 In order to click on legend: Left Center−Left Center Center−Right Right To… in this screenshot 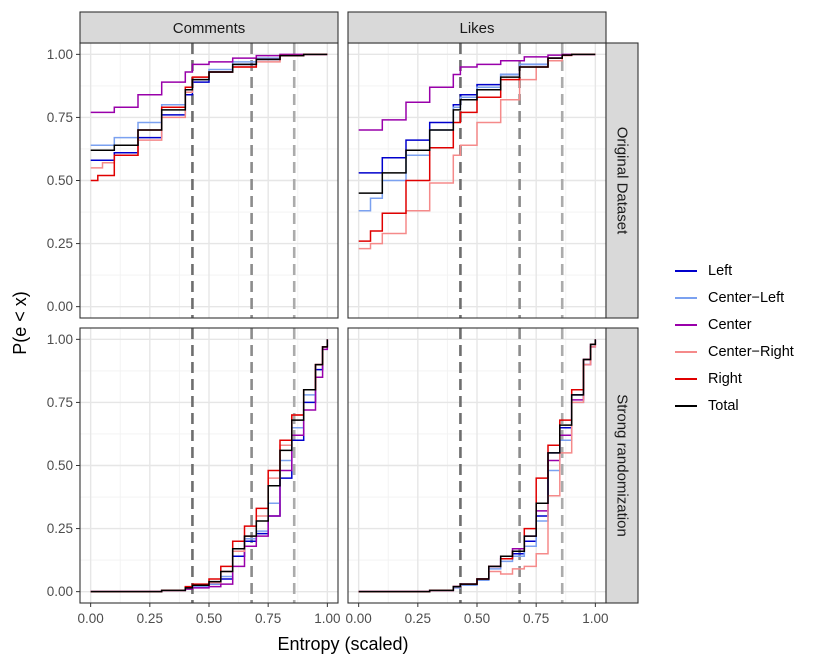, I will do `click(734, 338)`.